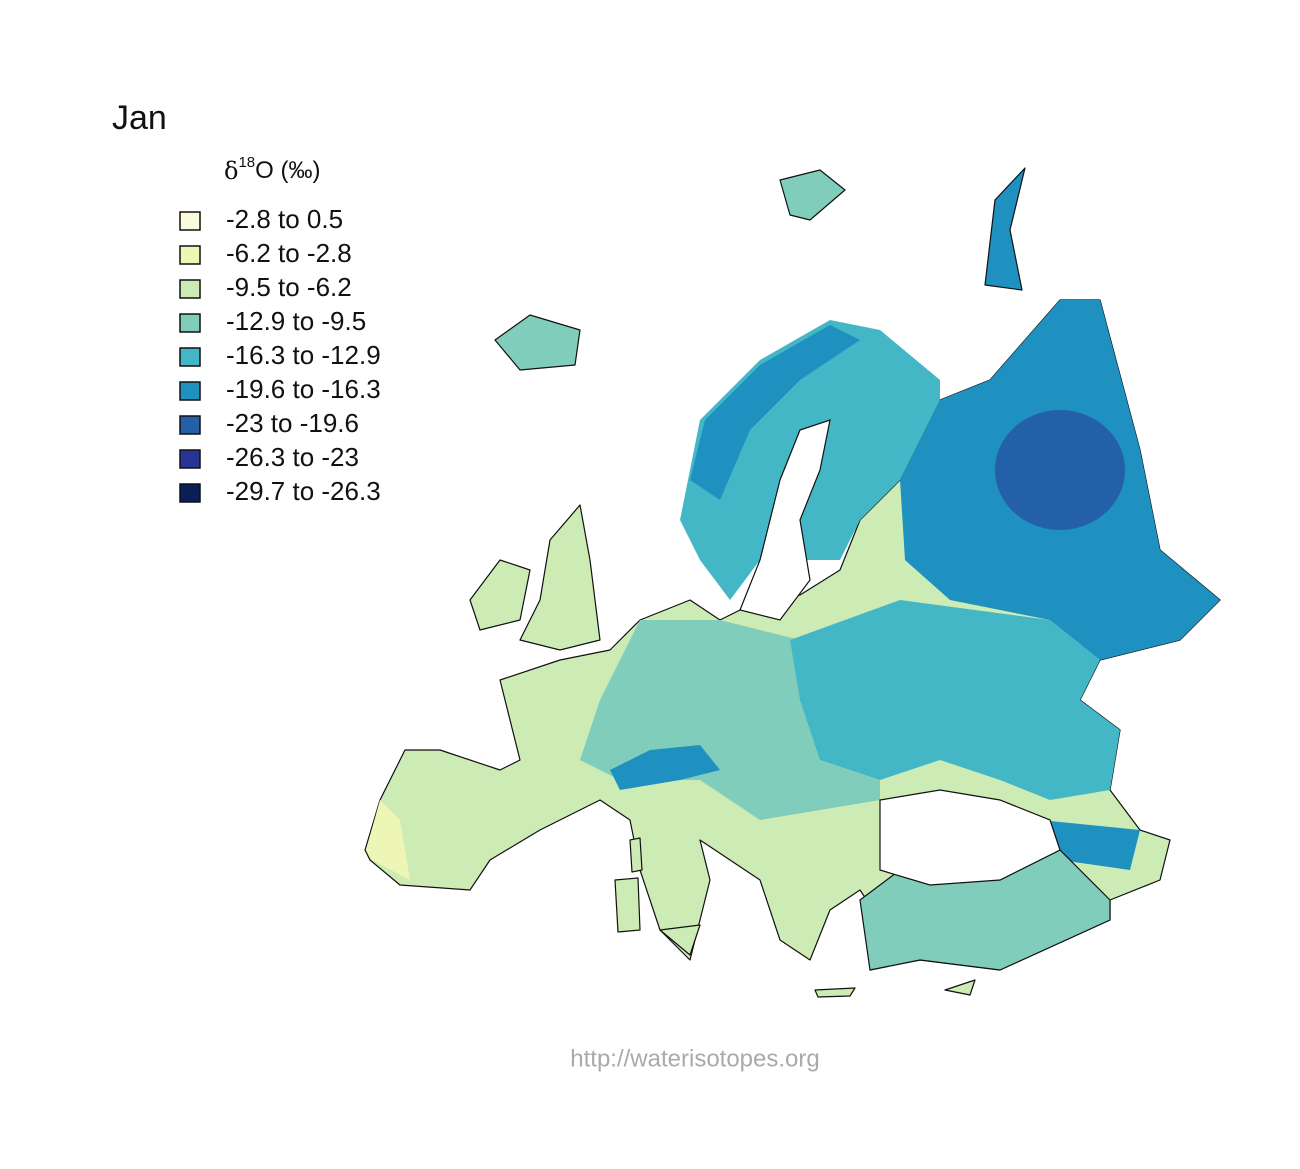 The image size is (1300, 1169). Describe the element at coordinates (665, 767) in the screenshot. I see `alps-zone` at that location.